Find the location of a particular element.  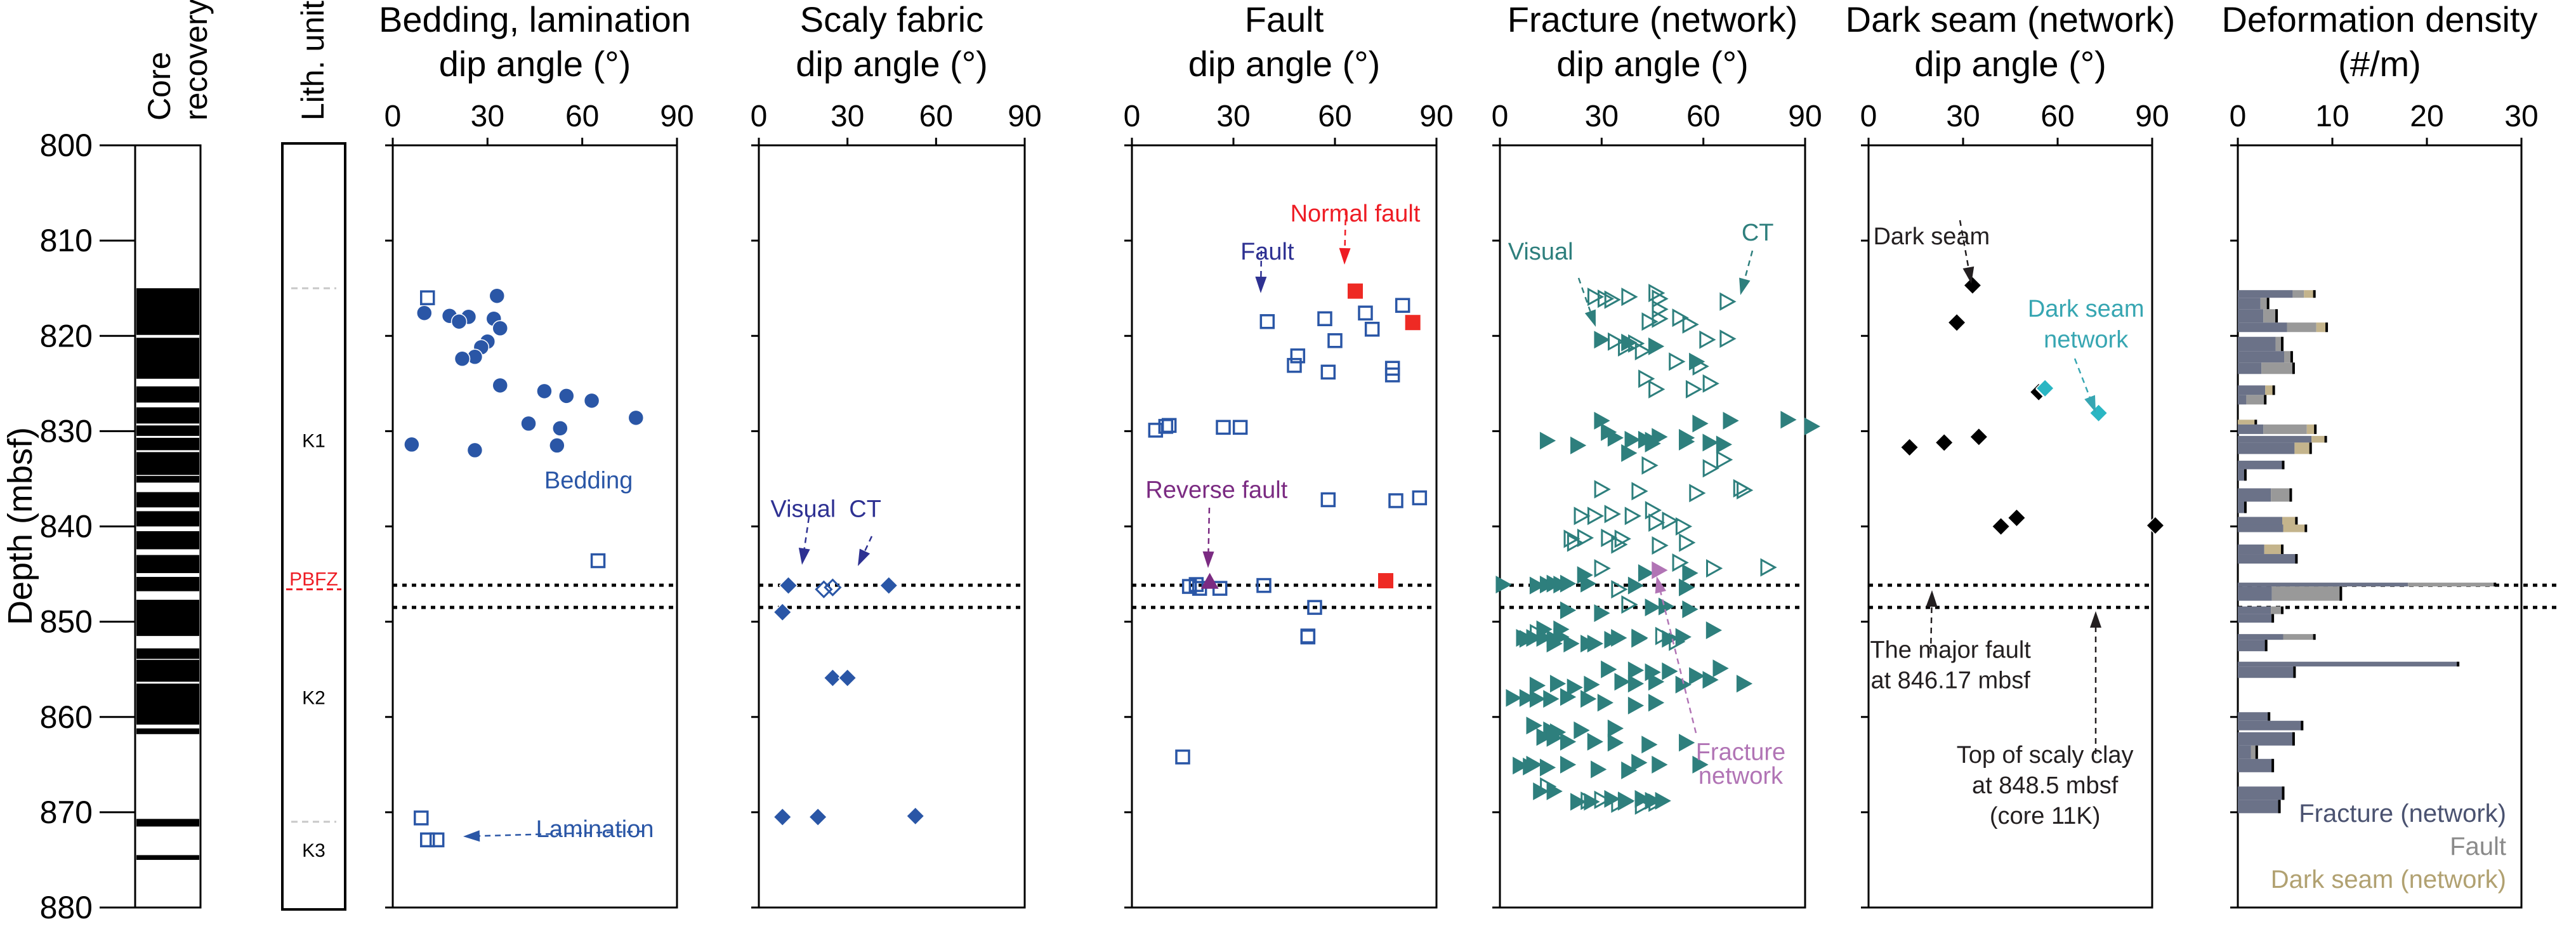

panel-title-line2: (#/m) is located at coordinates (2379, 64).